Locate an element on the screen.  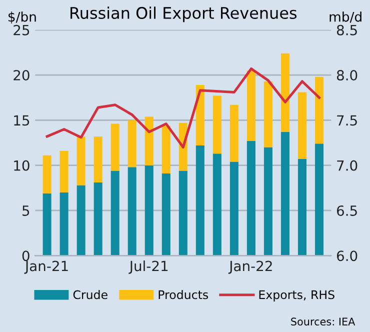
y-tick-label: 15 is located at coordinates (22, 120).